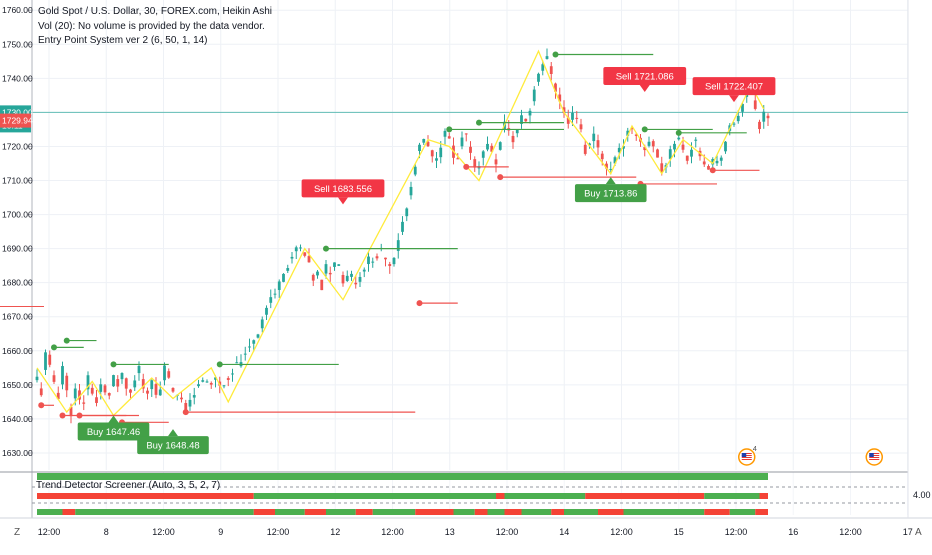  What do you see at coordinates (172, 446) in the screenshot?
I see `buy-label-text: Buy 1648.48` at bounding box center [172, 446].